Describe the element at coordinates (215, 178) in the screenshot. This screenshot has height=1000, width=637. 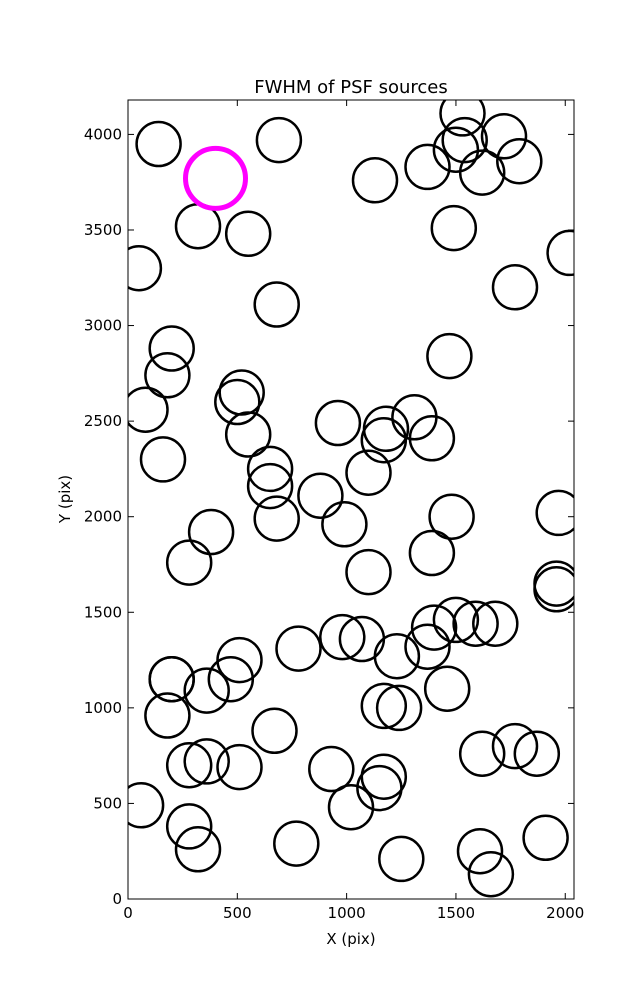
I see `highlighted-source-marker` at that location.